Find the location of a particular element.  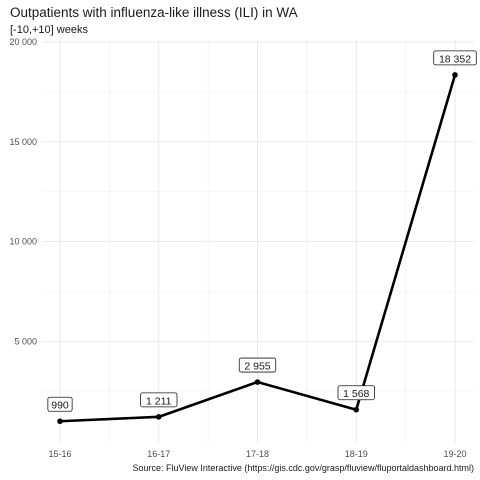

chart-subtitle: [-10,+10] weeks is located at coordinates (49, 30).